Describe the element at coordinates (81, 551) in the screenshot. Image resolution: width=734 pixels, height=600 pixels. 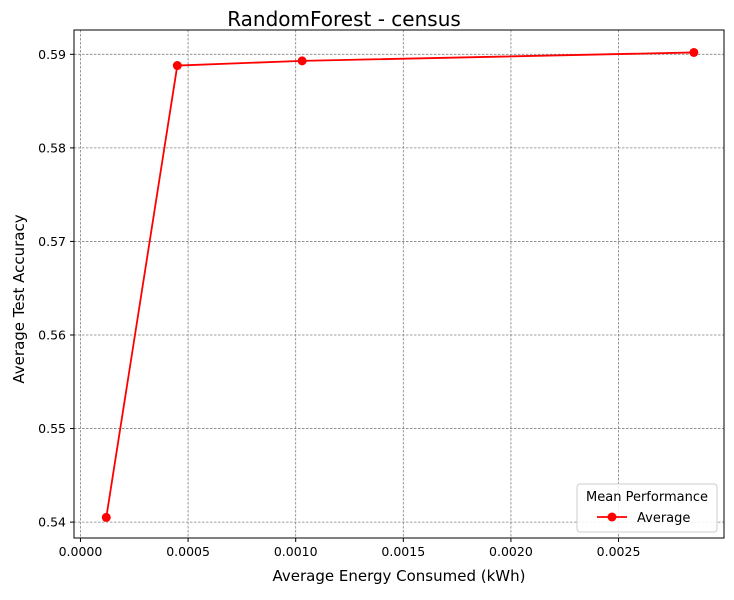
I see `x-tick-label: 0.0000` at that location.